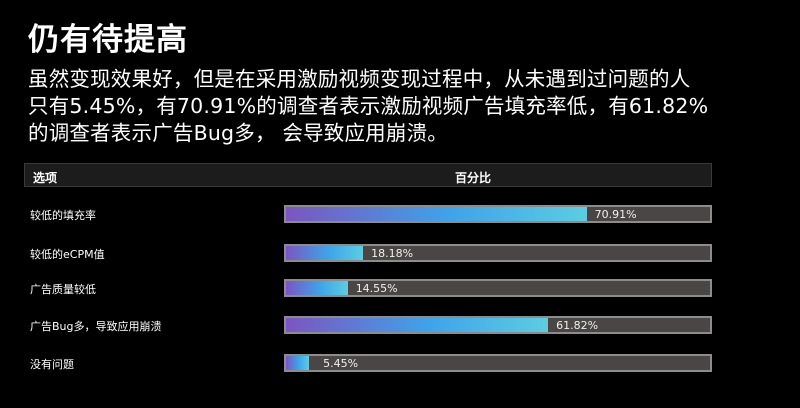  What do you see at coordinates (498, 253) in the screenshot?
I see `bar-track: 18.18%` at bounding box center [498, 253].